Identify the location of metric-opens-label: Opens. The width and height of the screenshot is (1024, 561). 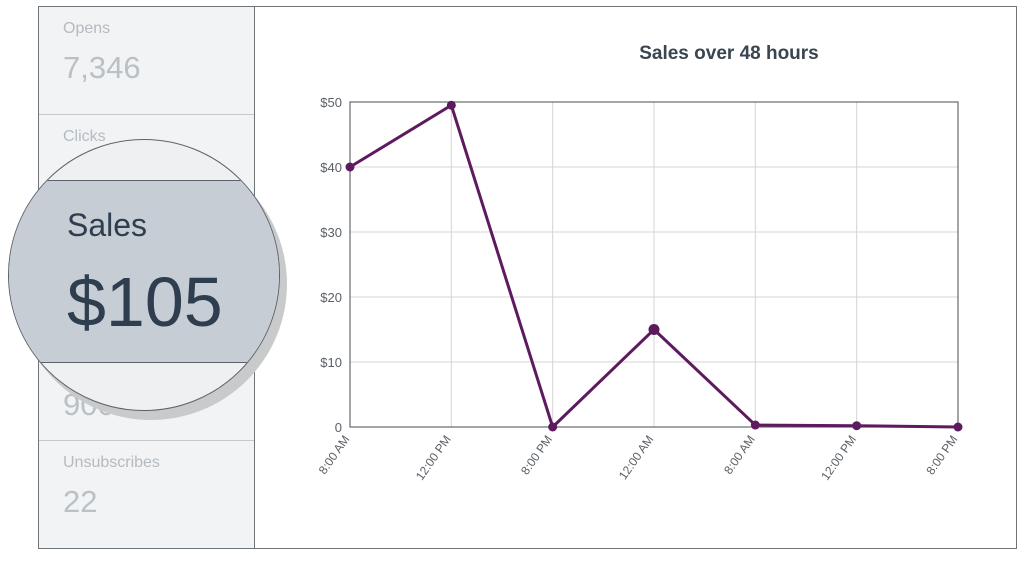
(87, 28).